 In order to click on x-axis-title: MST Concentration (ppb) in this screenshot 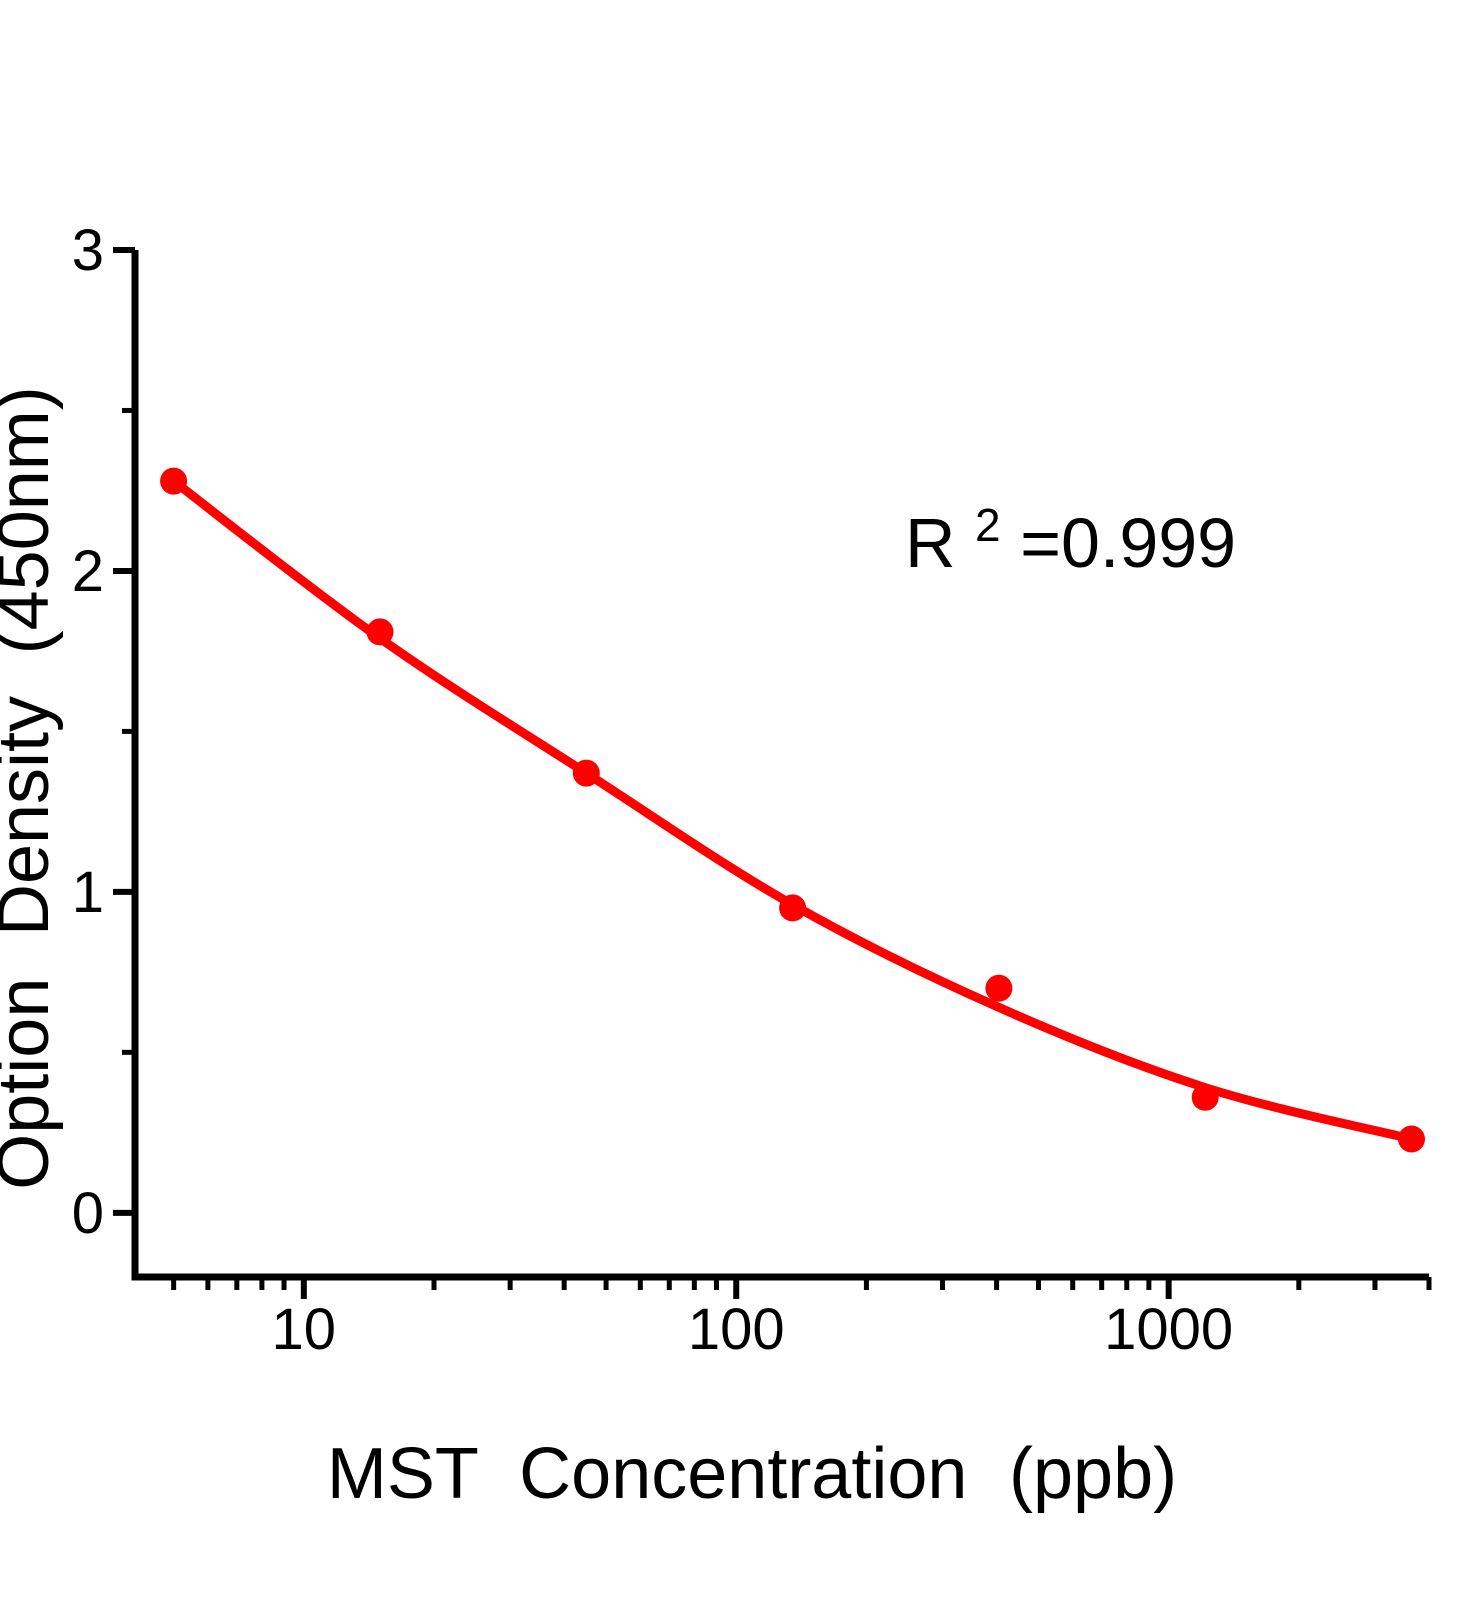, I will do `click(752, 1474)`.